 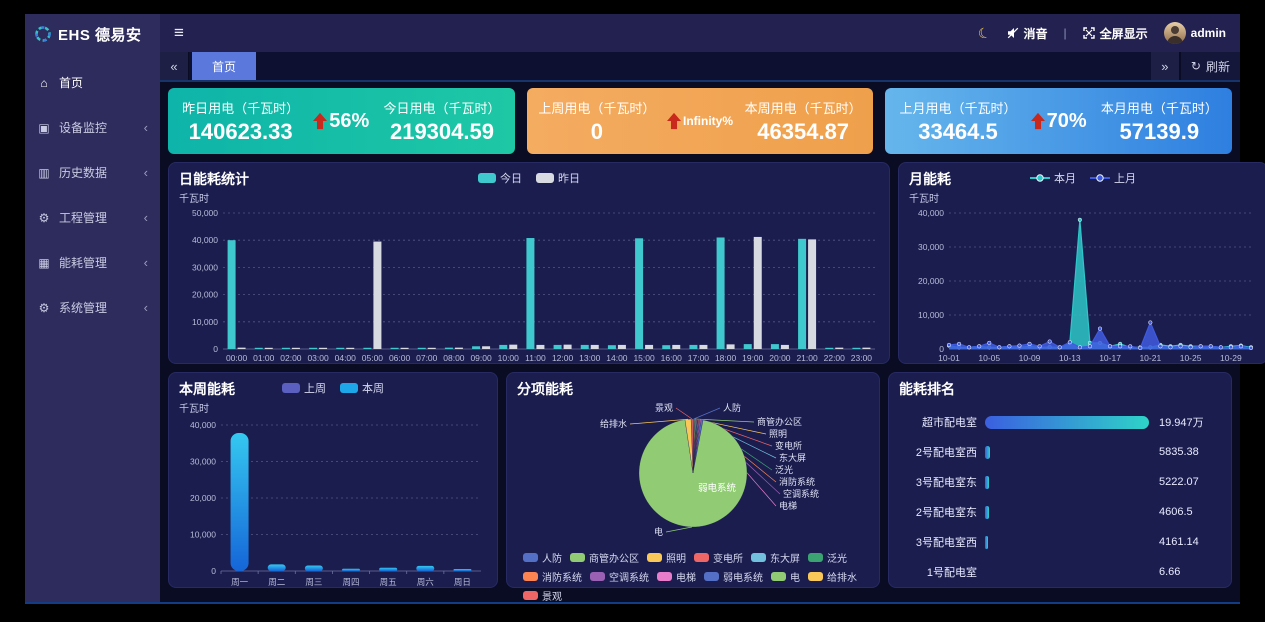 I want to click on ranking-name: 2号配电室西, so click(x=946, y=453).